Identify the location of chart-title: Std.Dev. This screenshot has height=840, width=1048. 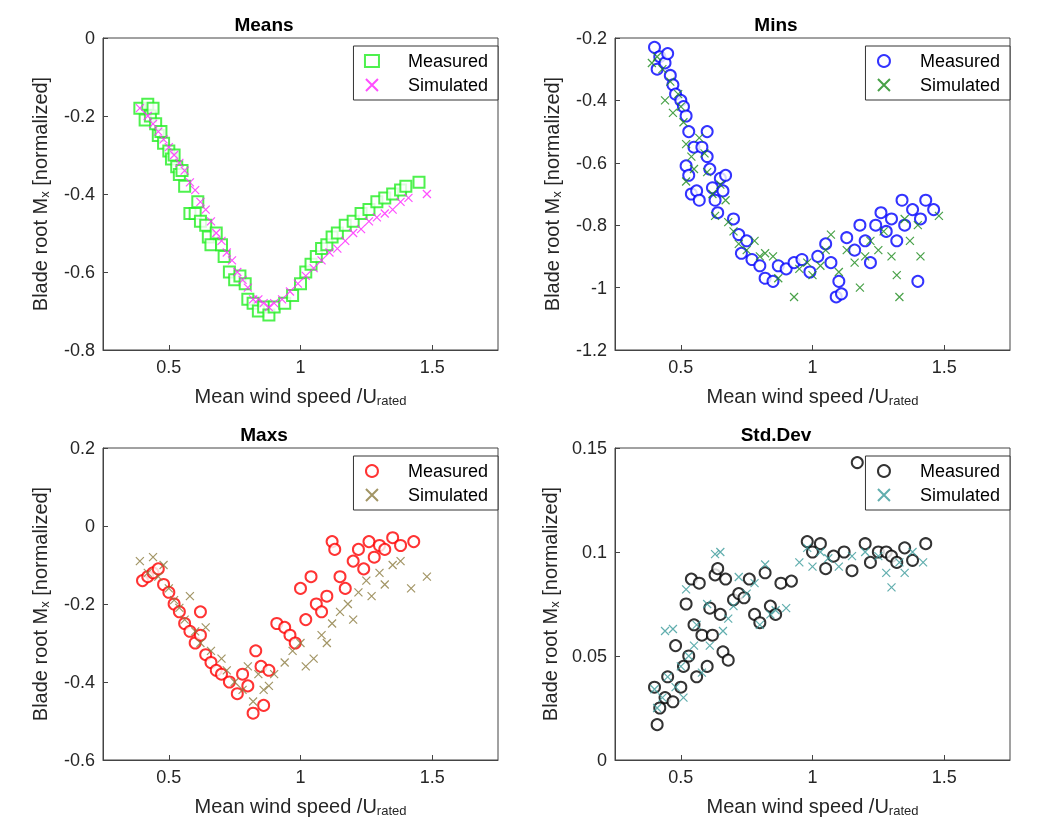
(776, 434).